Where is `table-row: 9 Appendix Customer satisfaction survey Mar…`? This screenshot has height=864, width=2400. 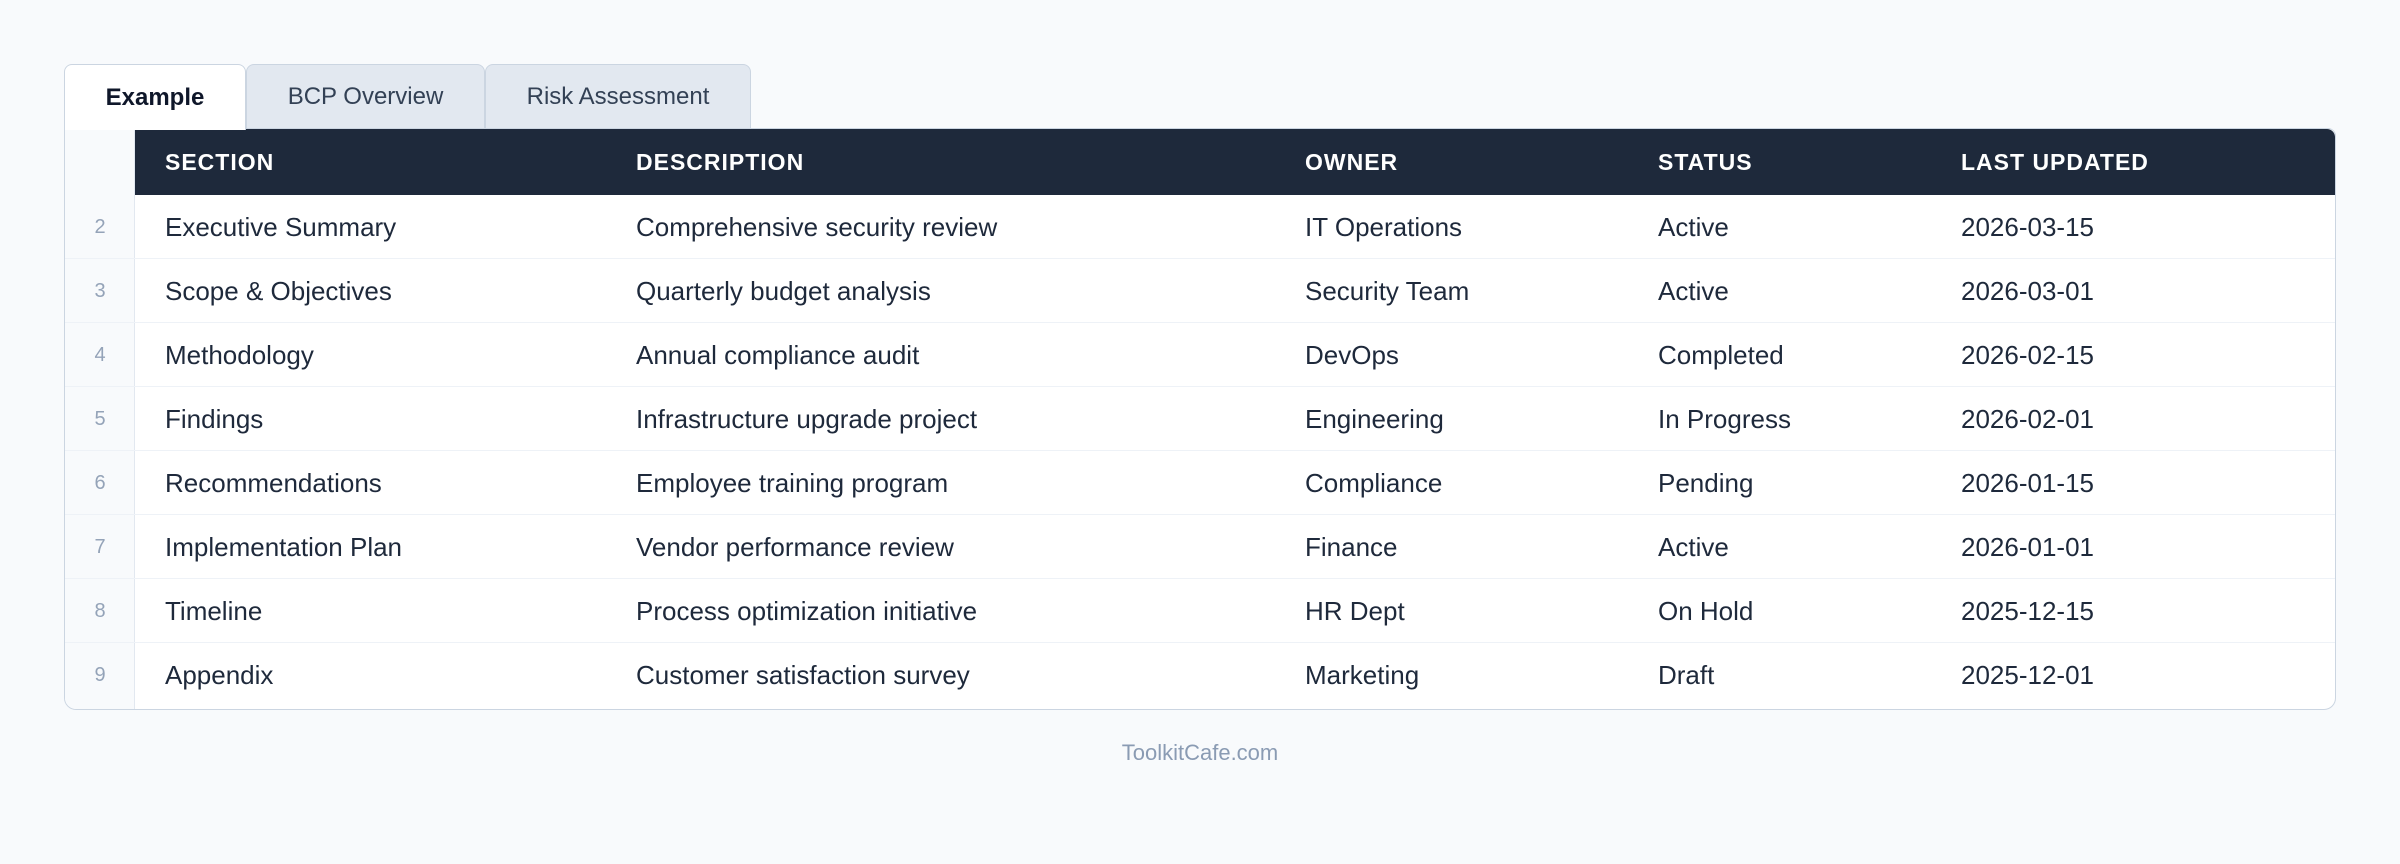 table-row: 9 Appendix Customer satisfaction survey Mar… is located at coordinates (1200, 675).